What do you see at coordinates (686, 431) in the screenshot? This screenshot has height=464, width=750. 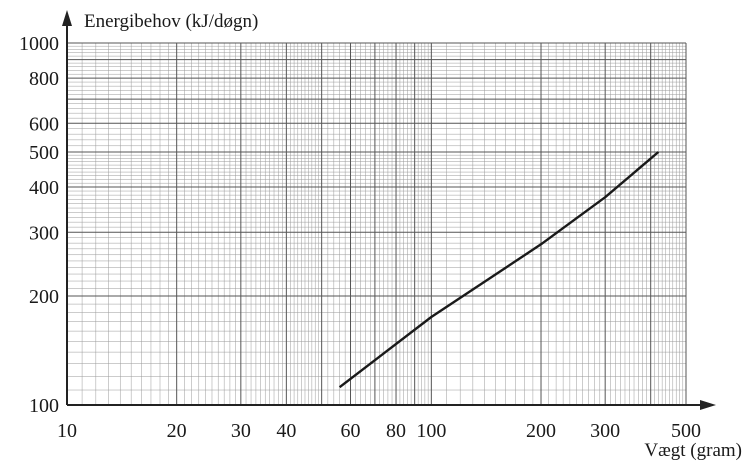 I see `x-tick-label: 500` at bounding box center [686, 431].